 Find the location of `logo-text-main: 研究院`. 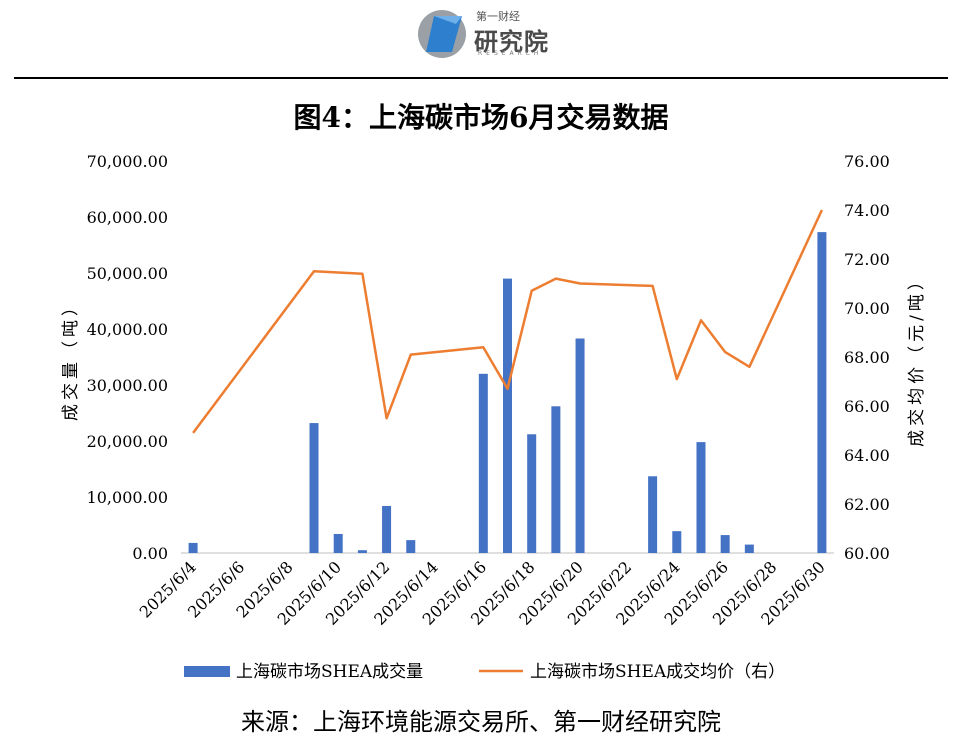

logo-text-main: 研究院 is located at coordinates (511, 42).